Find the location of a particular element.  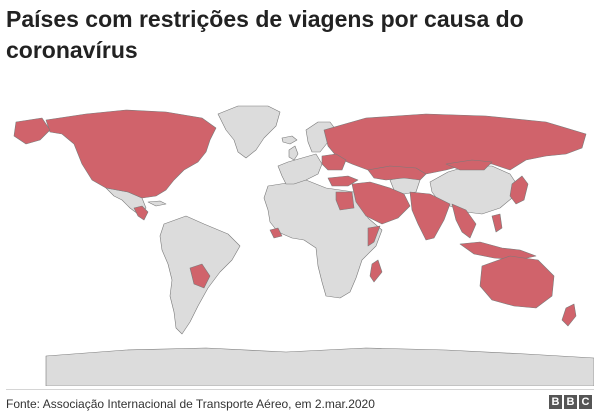

turkey-shape is located at coordinates (343, 181).